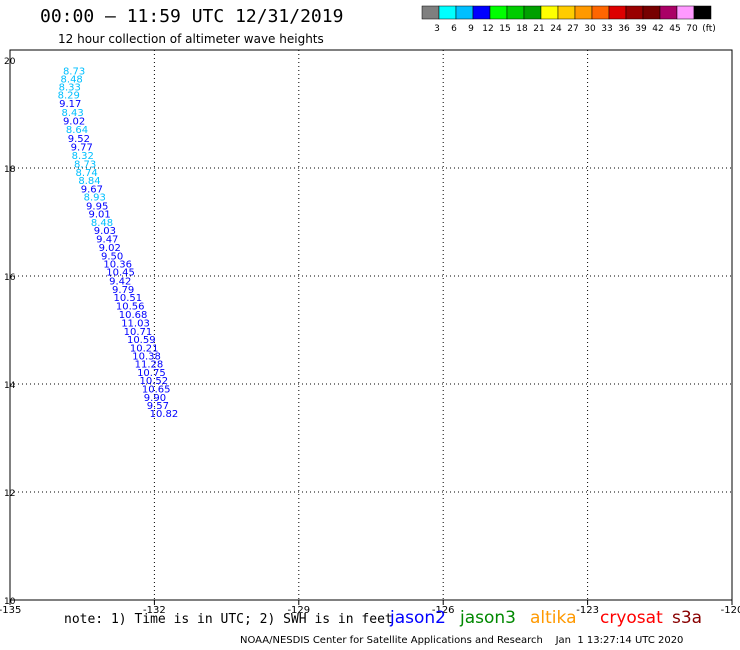 Image resolution: width=740 pixels, height=650 pixels. Describe the element at coordinates (443, 610) in the screenshot. I see `x-tick-label: -126` at that location.